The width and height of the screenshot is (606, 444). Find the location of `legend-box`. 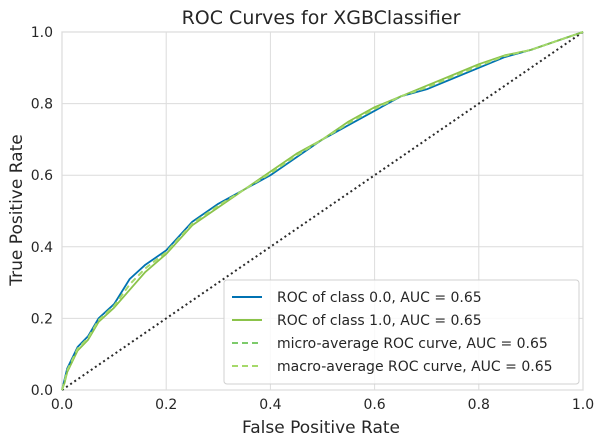

legend-box is located at coordinates (401, 332).